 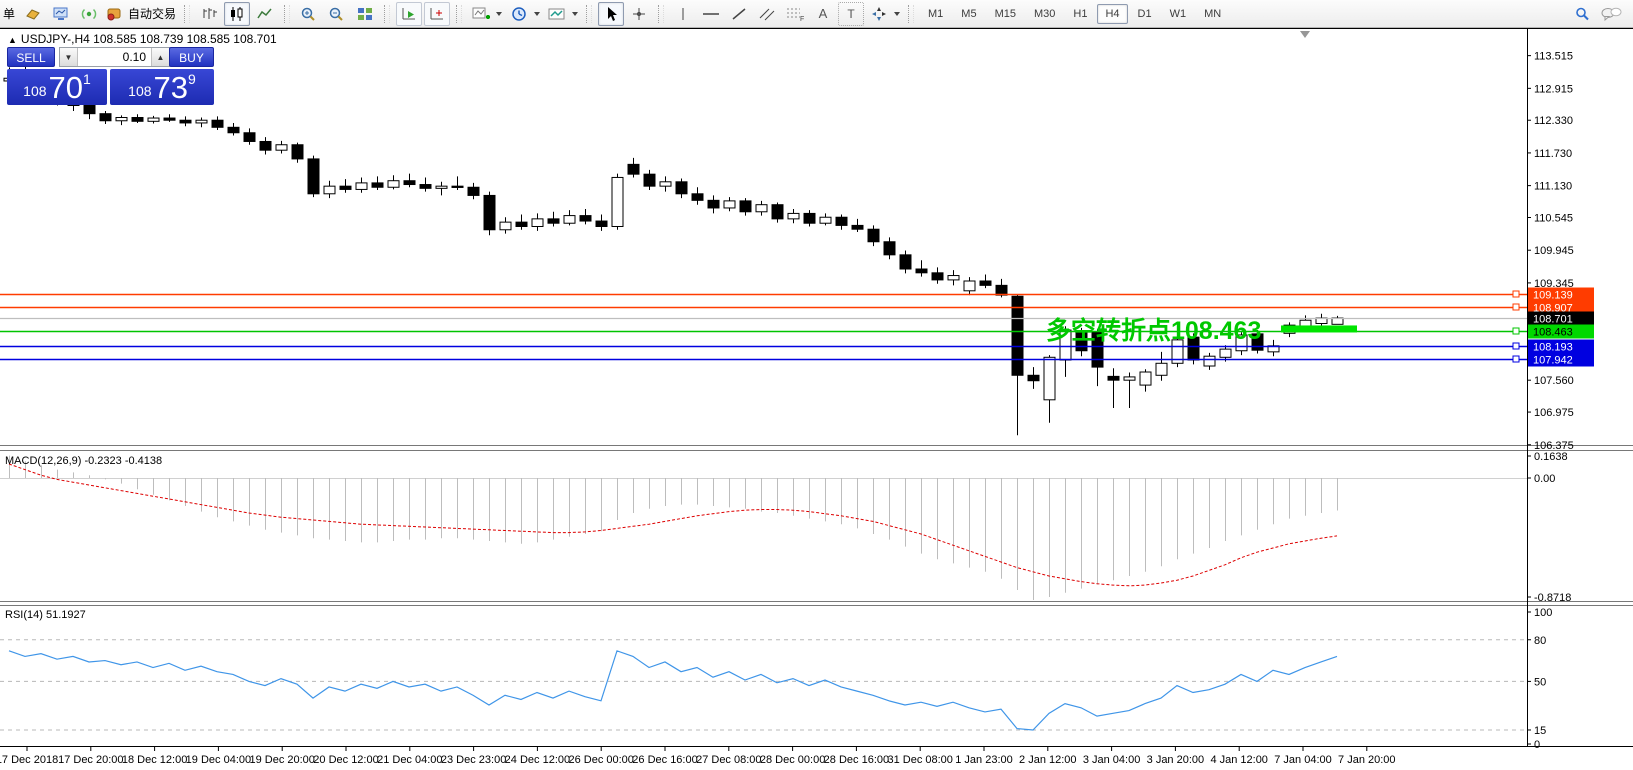 What do you see at coordinates (191, 57) in the screenshot?
I see `buy-button: BUY` at bounding box center [191, 57].